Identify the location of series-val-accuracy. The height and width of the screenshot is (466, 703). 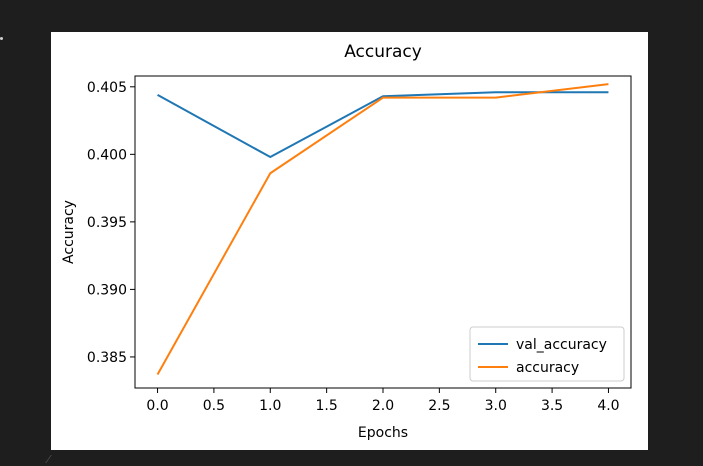
(383, 125).